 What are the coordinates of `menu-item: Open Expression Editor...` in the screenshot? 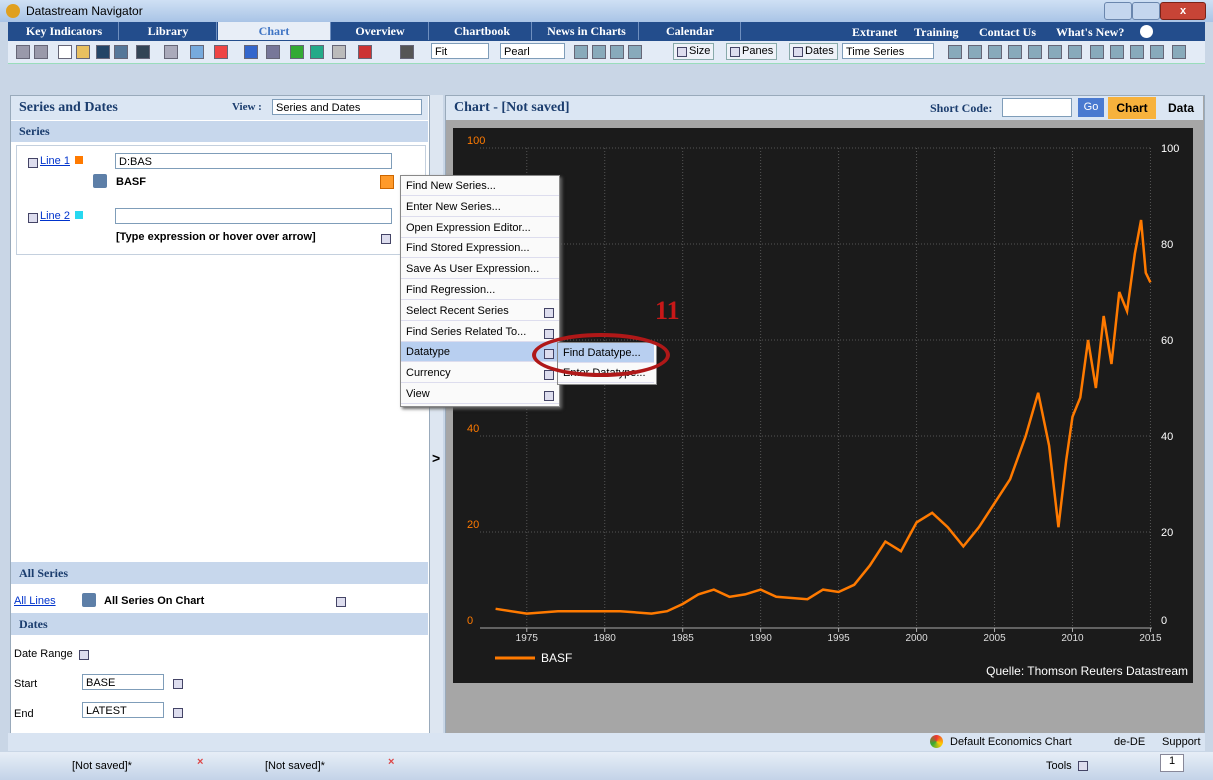 It's located at (480, 228).